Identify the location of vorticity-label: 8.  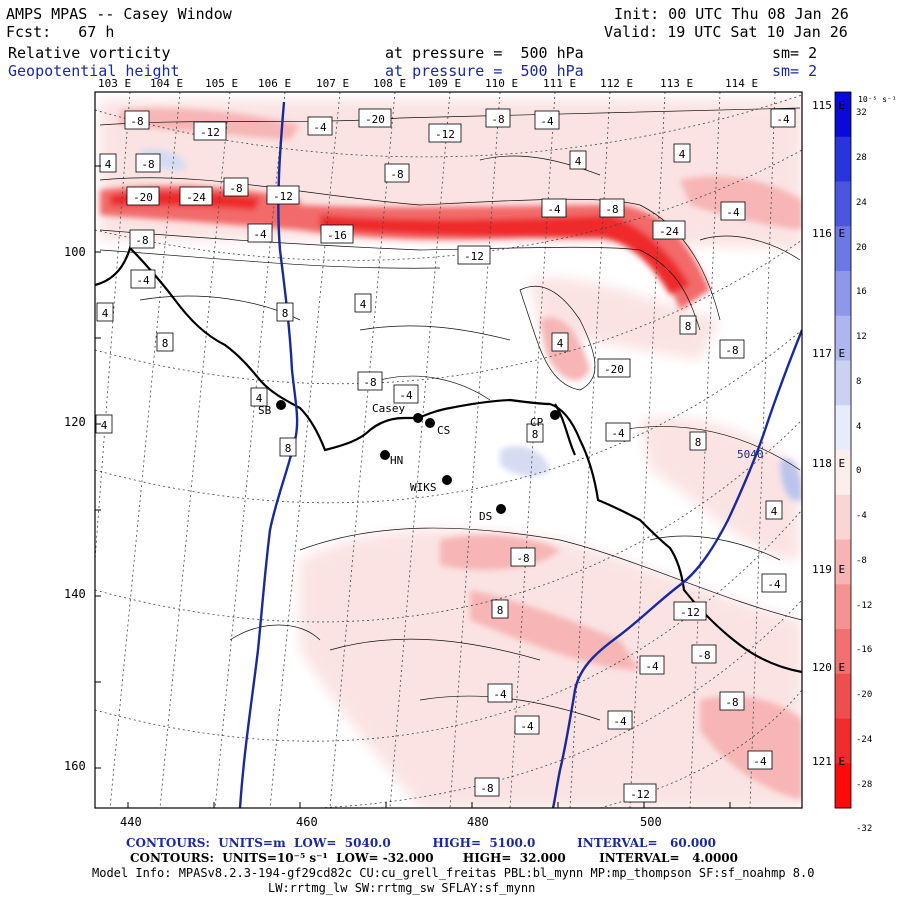
(288, 447).